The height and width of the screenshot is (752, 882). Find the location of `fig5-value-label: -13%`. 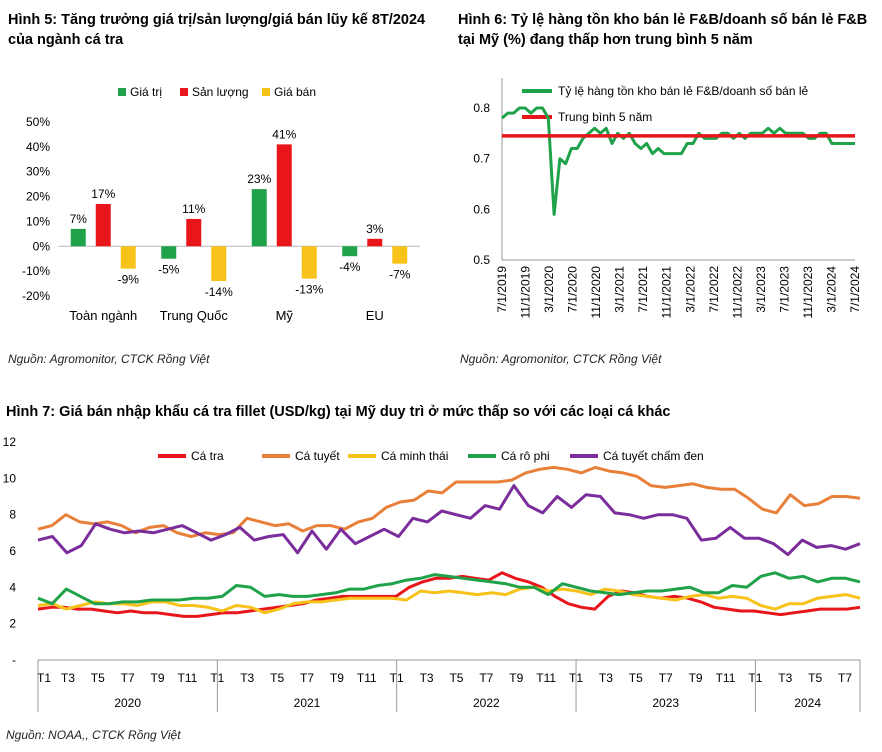

fig5-value-label: -13% is located at coordinates (309, 290).